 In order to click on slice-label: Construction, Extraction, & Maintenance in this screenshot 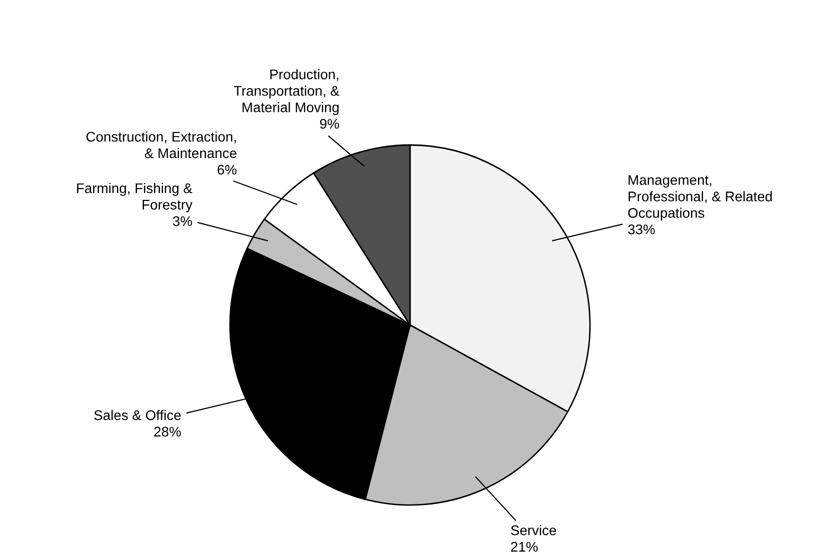, I will do `click(161, 144)`.